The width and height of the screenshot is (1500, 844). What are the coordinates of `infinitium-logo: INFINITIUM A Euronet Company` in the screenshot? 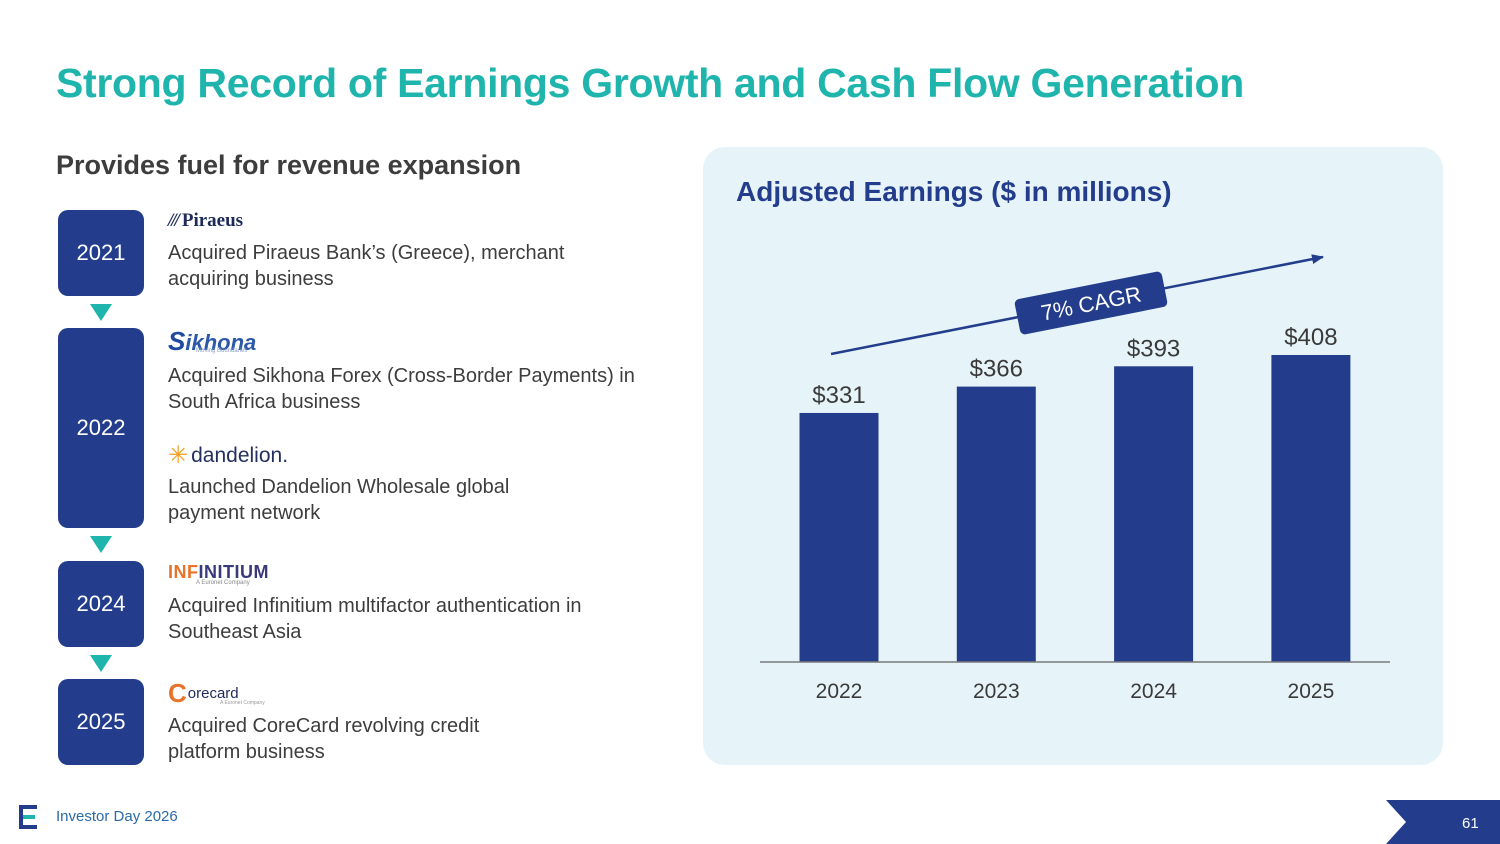 It's located at (218, 574).